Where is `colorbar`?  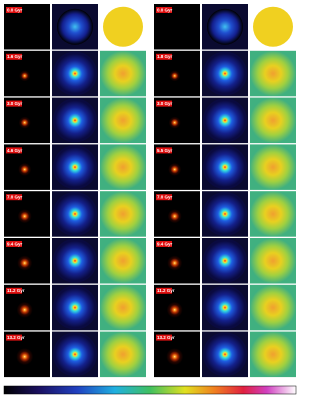
colorbar is located at coordinates (150, 390).